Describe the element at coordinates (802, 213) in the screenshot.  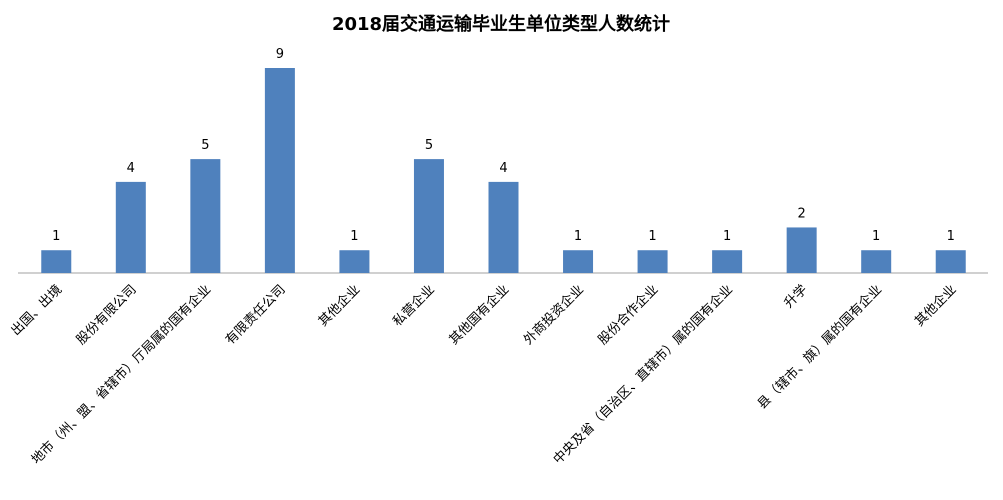
I see `data-label: 2` at that location.